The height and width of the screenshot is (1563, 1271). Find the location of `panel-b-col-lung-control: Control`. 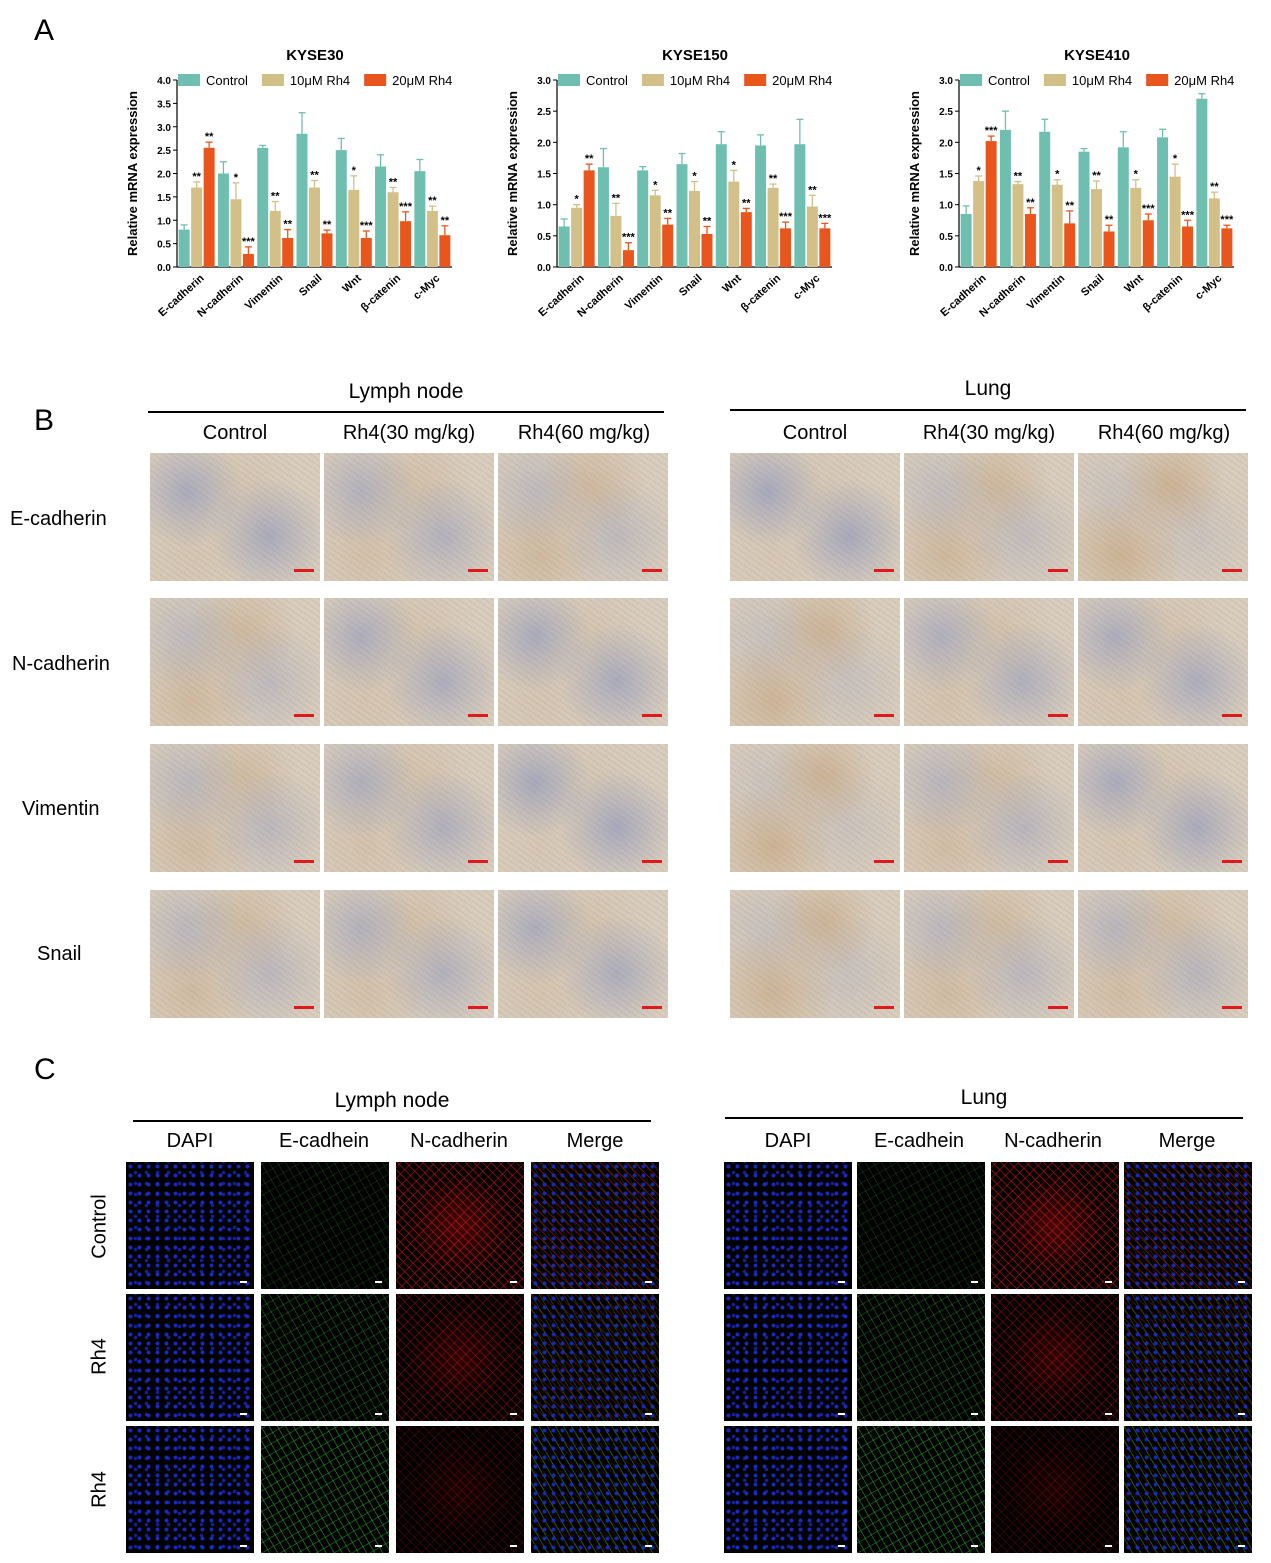

panel-b-col-lung-control: Control is located at coordinates (815, 433).